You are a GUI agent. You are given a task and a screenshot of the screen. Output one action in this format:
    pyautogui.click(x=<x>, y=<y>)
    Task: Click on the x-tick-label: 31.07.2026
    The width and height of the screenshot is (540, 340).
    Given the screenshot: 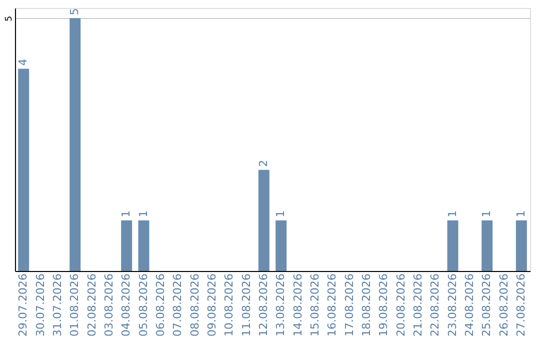 What is the action you would take?
    pyautogui.click(x=57, y=305)
    